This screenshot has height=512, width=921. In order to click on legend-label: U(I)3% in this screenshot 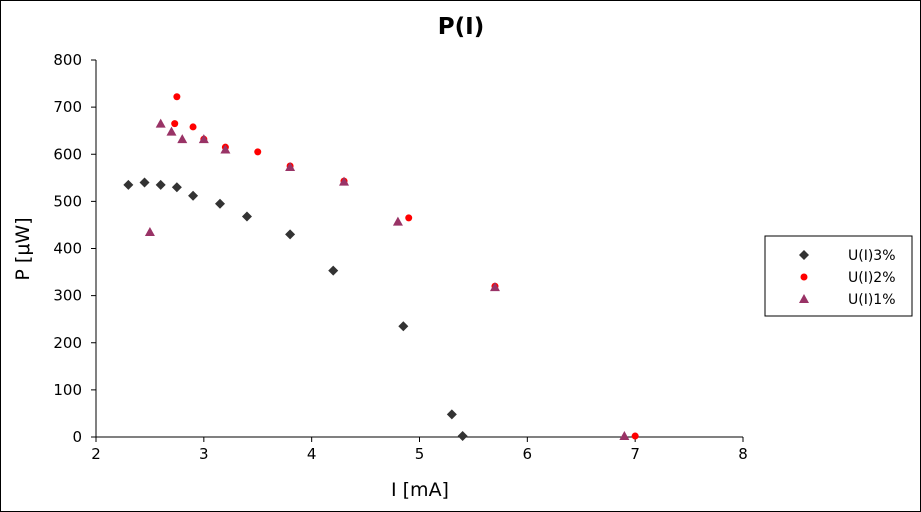, I will do `click(872, 256)`.